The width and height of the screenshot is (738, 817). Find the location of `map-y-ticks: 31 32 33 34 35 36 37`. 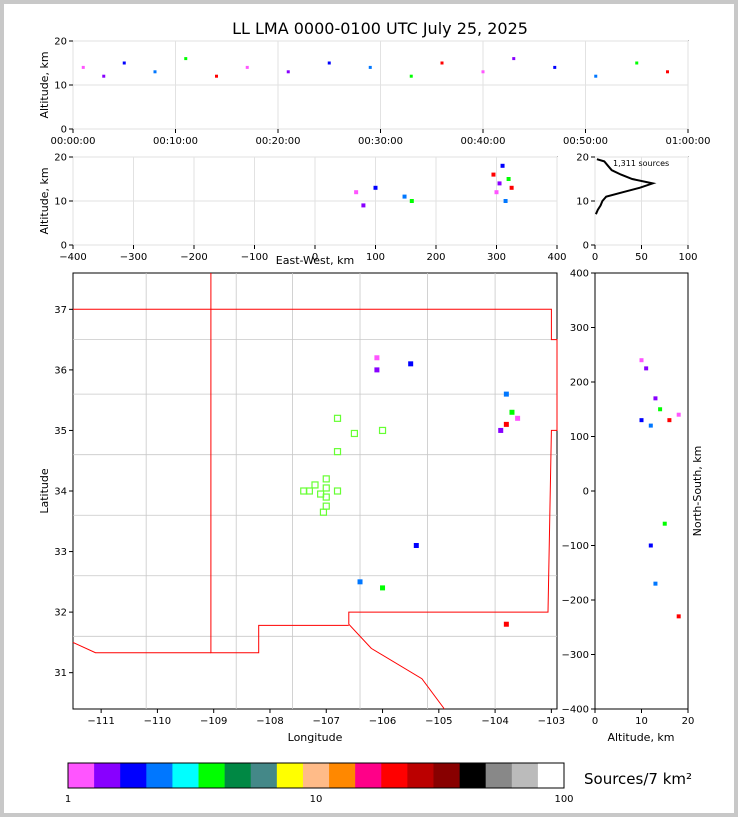

map-y-ticks: 31 32 33 34 35 36 37 is located at coordinates (63, 492).